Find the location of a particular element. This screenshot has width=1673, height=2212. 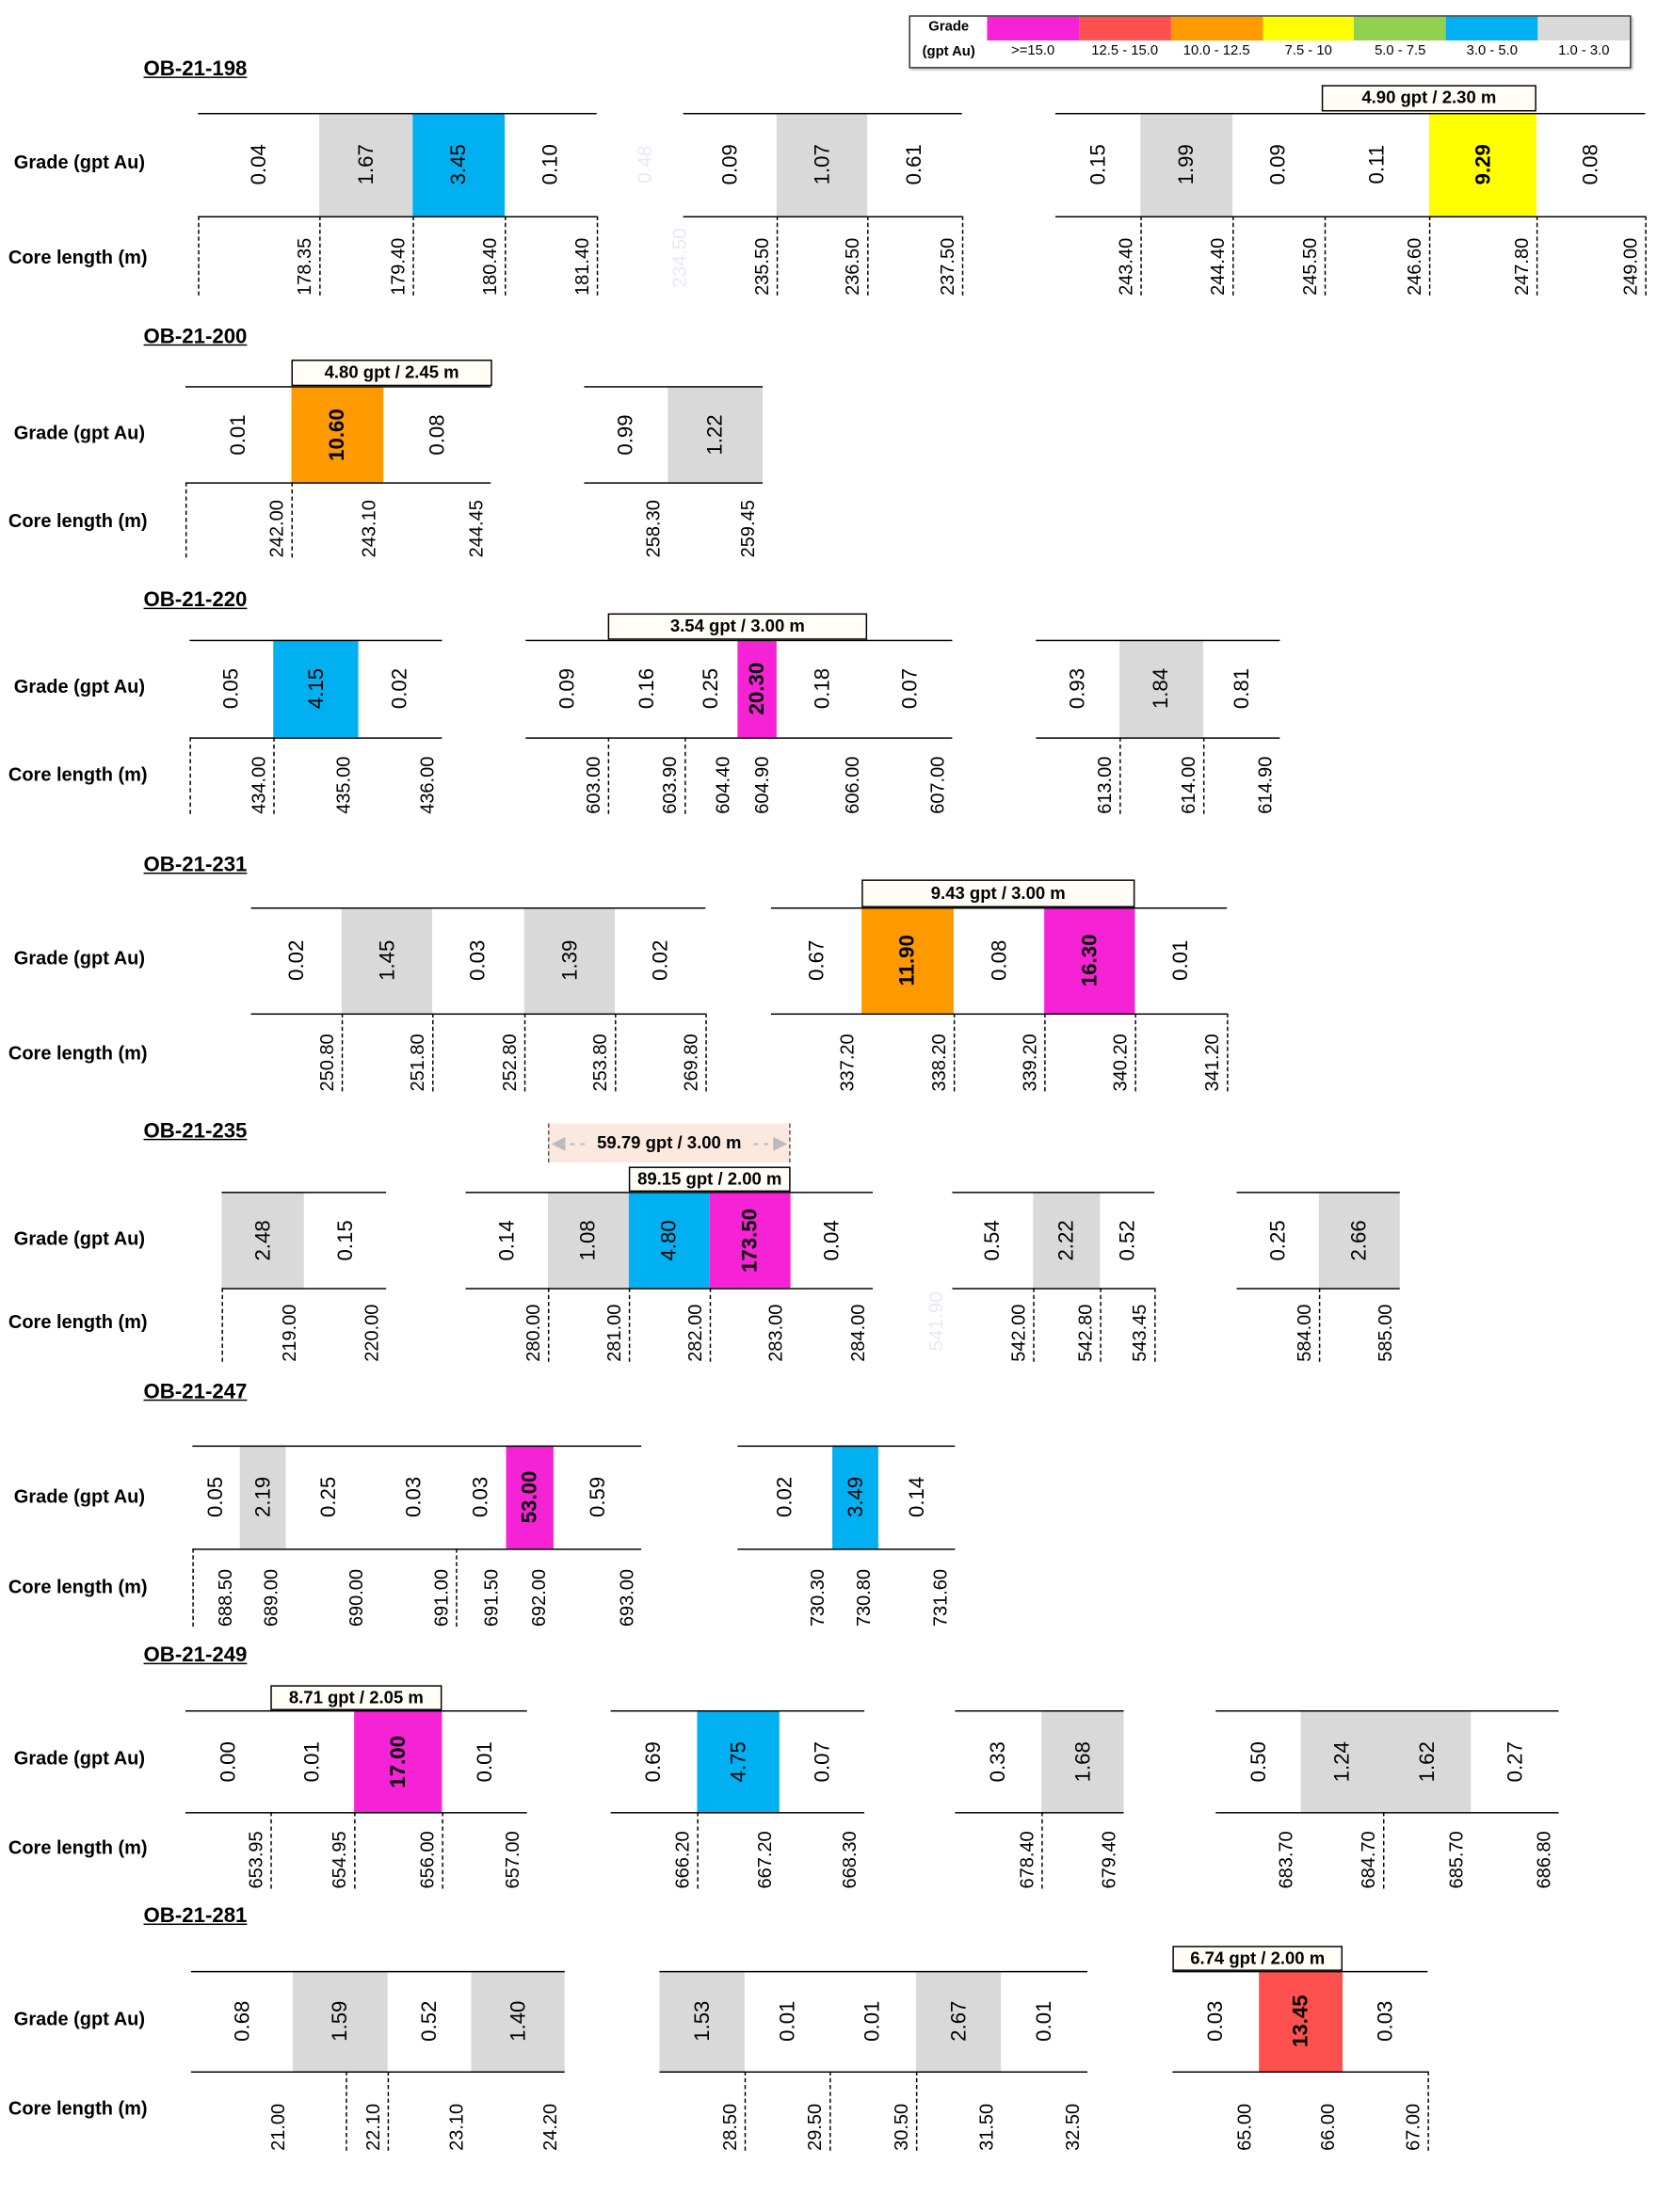

intercept-box: 89.15 gpt / 2.00 m is located at coordinates (710, 1179).